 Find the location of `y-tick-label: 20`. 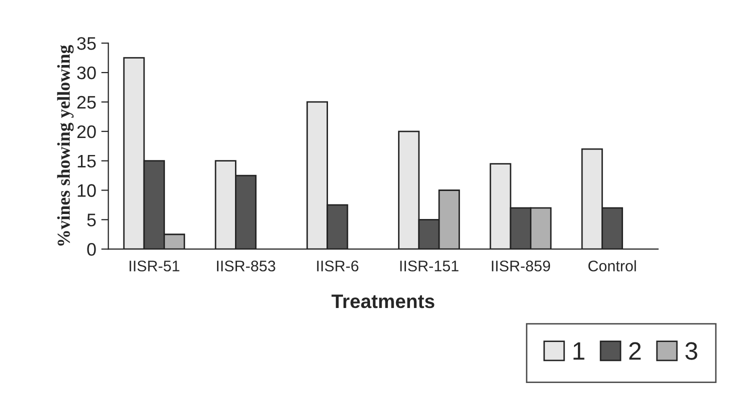

y-tick-label: 20 is located at coordinates (86, 131).